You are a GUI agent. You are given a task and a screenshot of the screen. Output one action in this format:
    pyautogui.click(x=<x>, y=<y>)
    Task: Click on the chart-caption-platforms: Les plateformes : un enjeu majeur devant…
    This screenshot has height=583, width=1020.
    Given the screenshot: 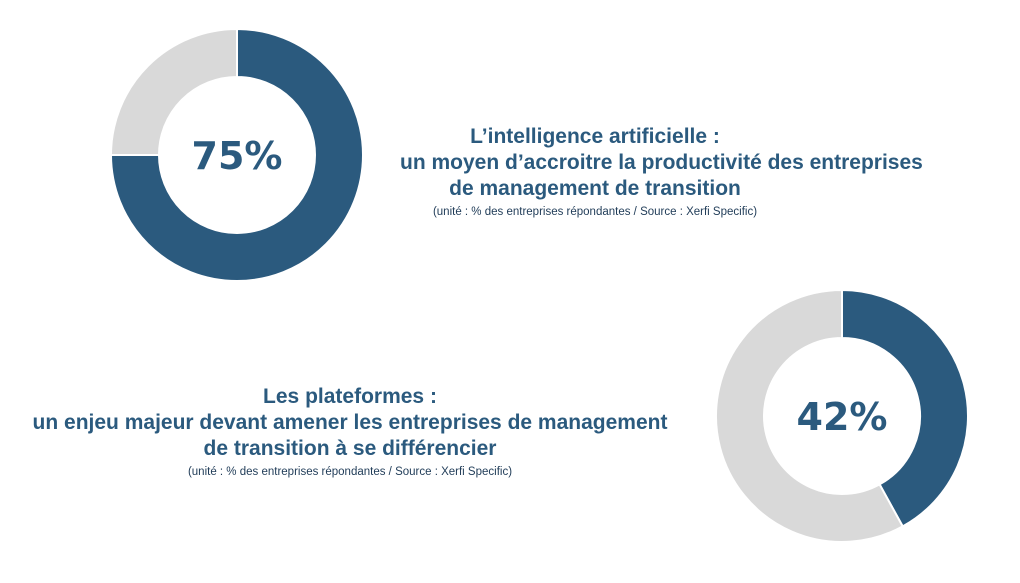 What is the action you would take?
    pyautogui.click(x=350, y=432)
    